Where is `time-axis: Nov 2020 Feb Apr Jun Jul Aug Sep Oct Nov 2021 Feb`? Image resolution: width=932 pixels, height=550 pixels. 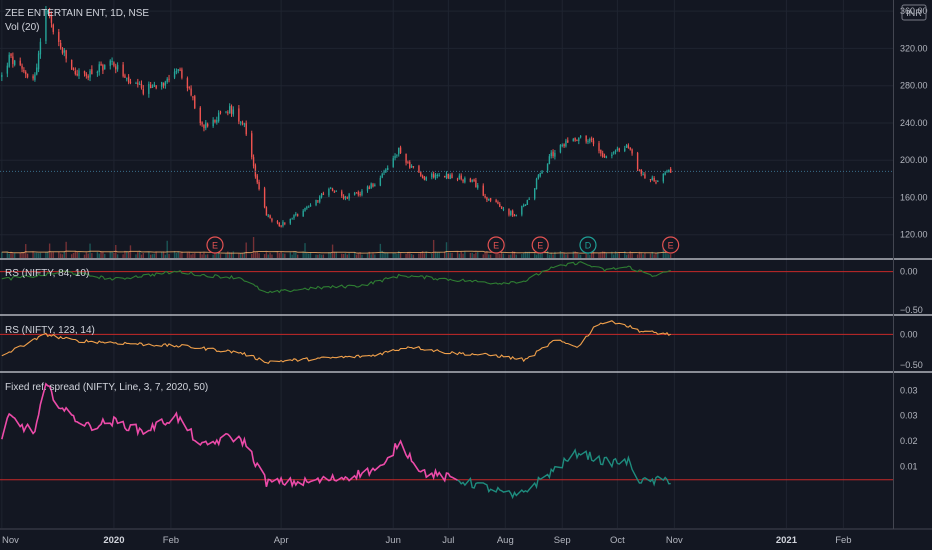 time-axis: Nov 2020 Feb Apr Jun Jul Aug Sep Oct Nov 2021 Feb is located at coordinates (427, 540).